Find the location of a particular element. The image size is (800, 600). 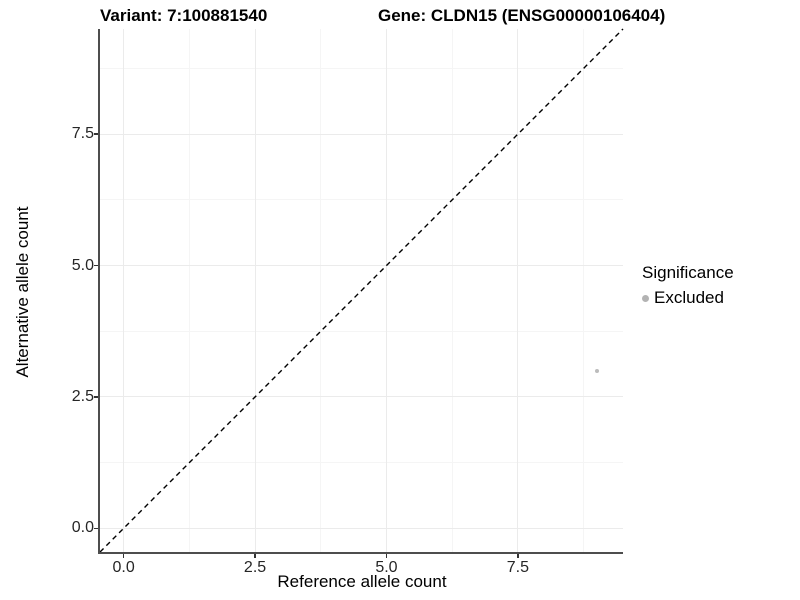

legend-title: Significance is located at coordinates (688, 272).